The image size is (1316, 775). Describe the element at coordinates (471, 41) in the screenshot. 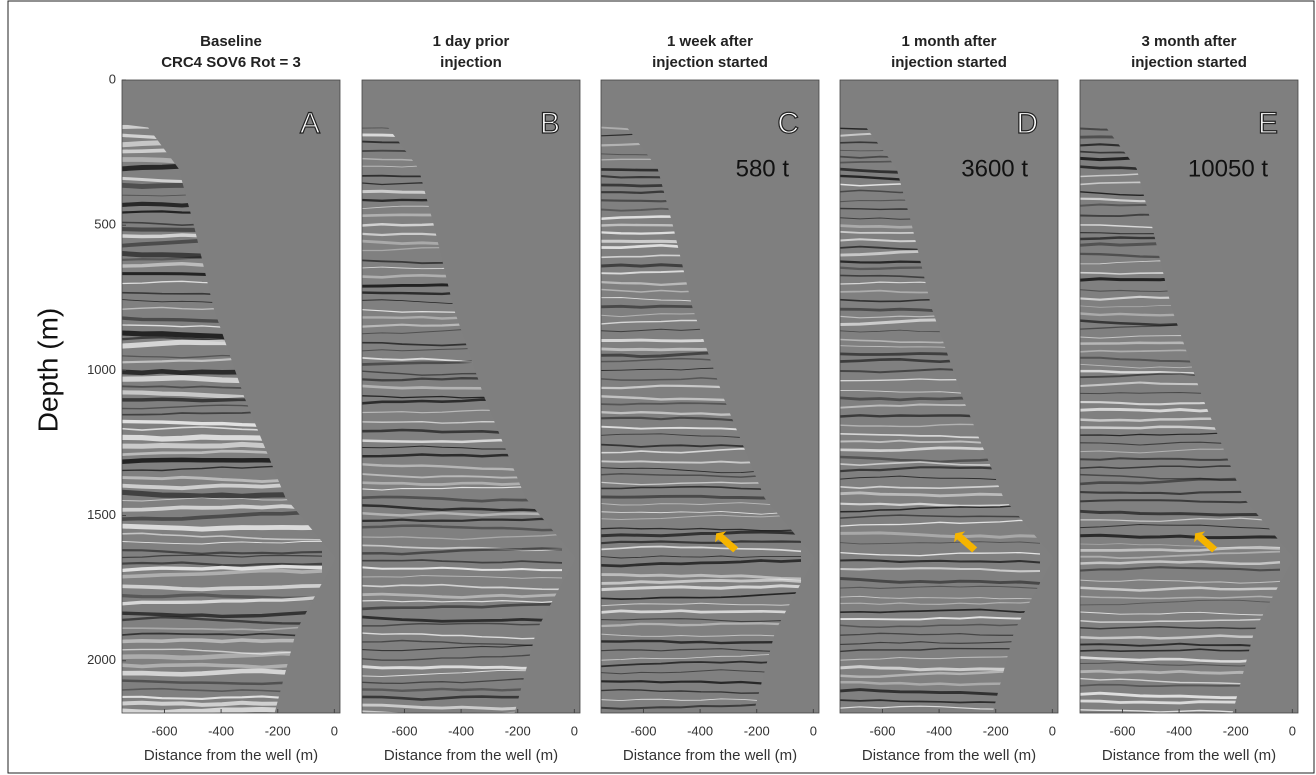

I see `panel-title: 1 day prior` at that location.